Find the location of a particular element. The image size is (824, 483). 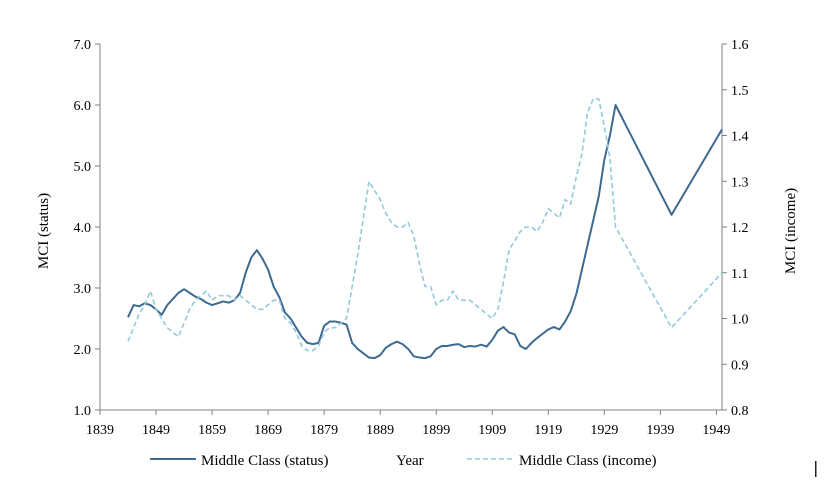

right-y-tick-label: 1.6 is located at coordinates (740, 45).